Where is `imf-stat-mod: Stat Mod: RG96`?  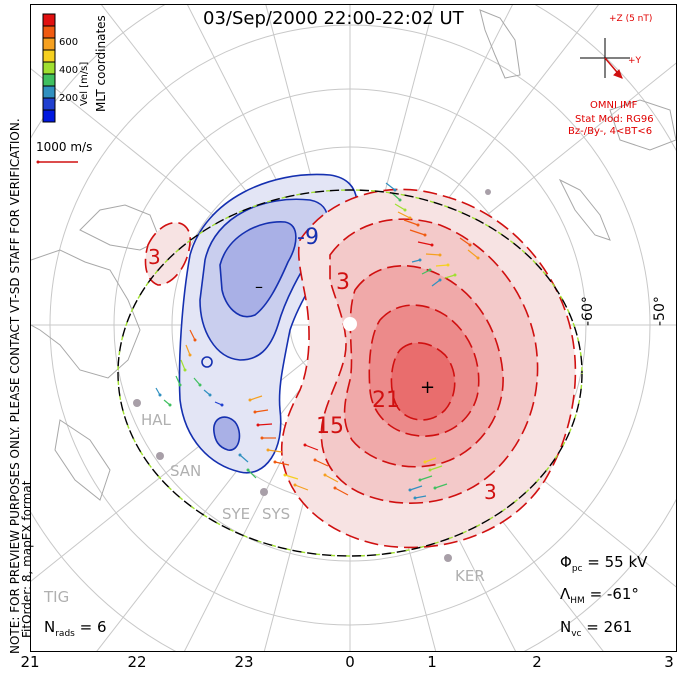 imf-stat-mod: Stat Mod: RG96 is located at coordinates (614, 119).